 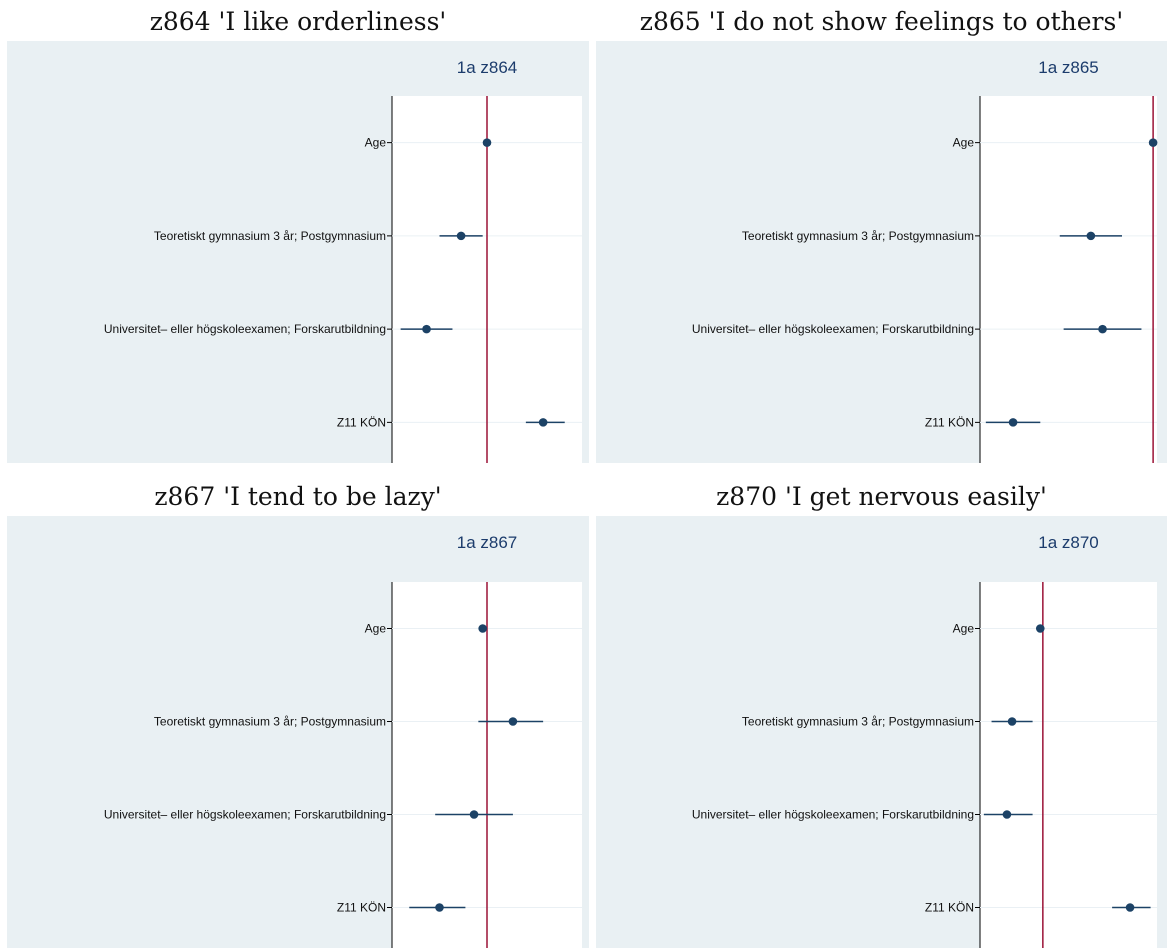 I want to click on plot-subtitle: 1a z864, so click(x=487, y=67).